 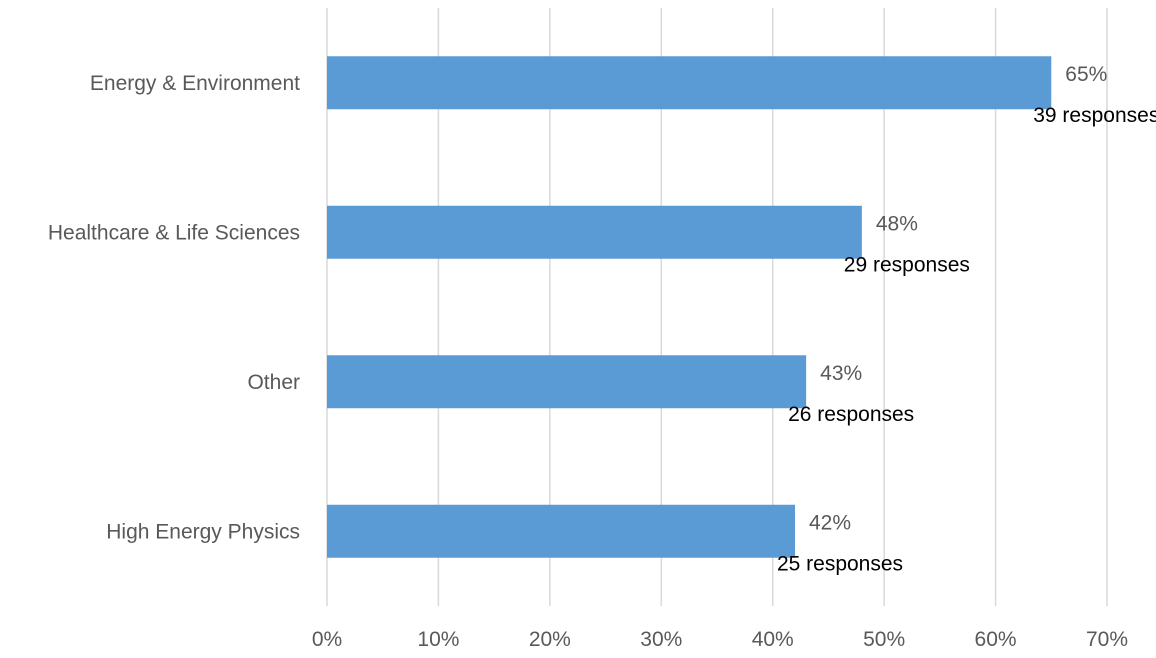 I want to click on x-tick-label: 50%, so click(x=884, y=639).